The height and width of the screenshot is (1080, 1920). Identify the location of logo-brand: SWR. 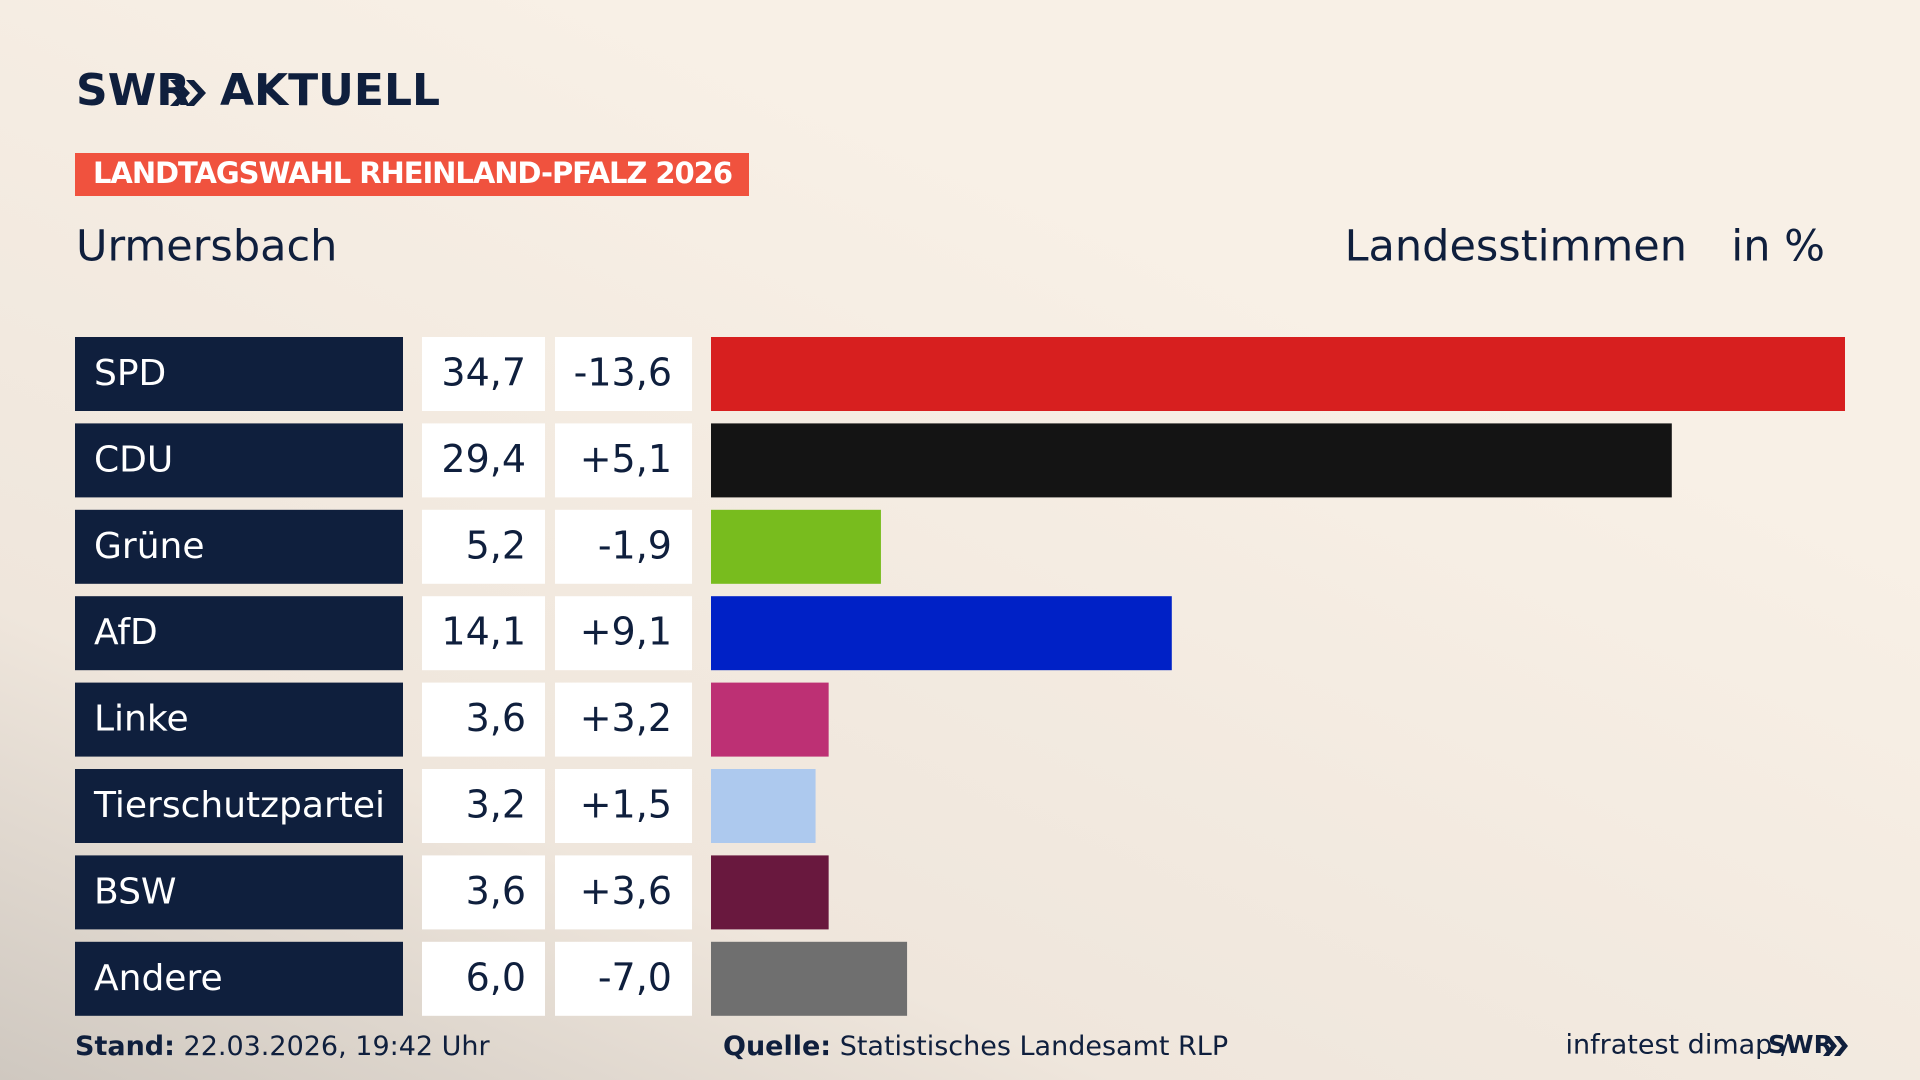
(133, 90).